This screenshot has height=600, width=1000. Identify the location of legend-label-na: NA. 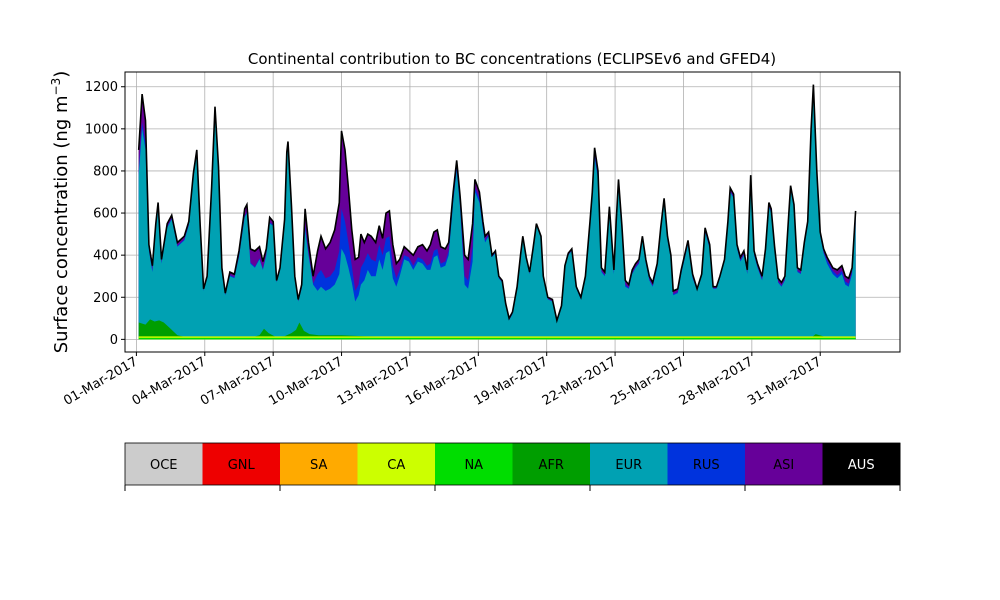
(473, 465).